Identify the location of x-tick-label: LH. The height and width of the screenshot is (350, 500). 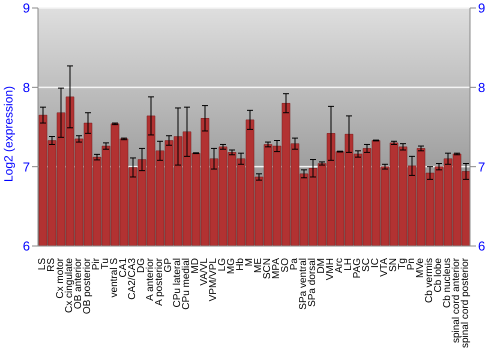
(348, 264).